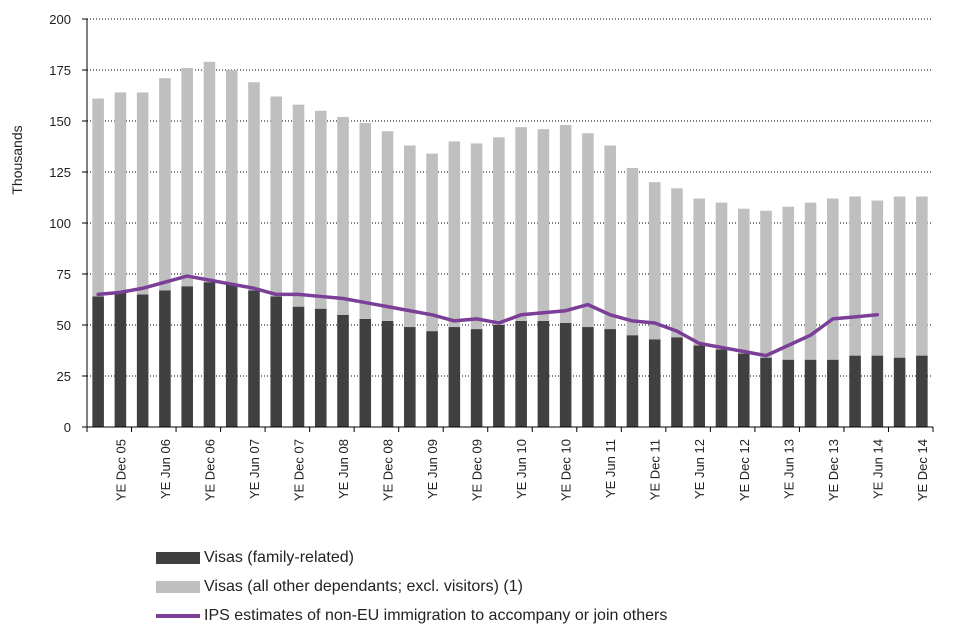  What do you see at coordinates (299, 470) in the screenshot?
I see `x-tick-label: YE Dec 07` at bounding box center [299, 470].